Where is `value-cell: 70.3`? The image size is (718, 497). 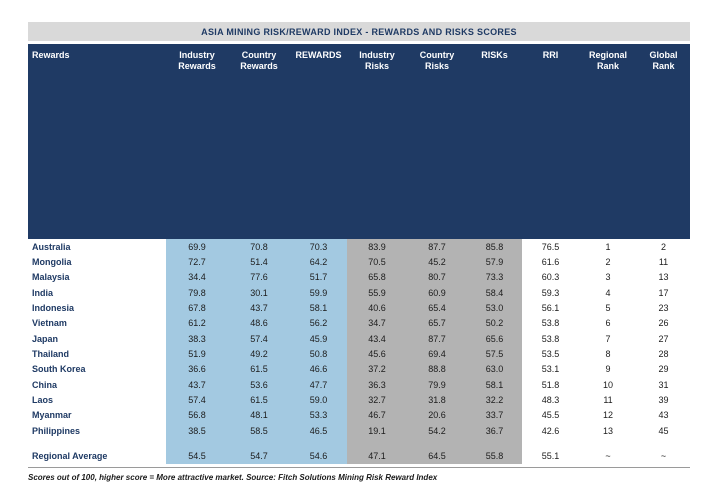 value-cell: 70.3 is located at coordinates (318, 247).